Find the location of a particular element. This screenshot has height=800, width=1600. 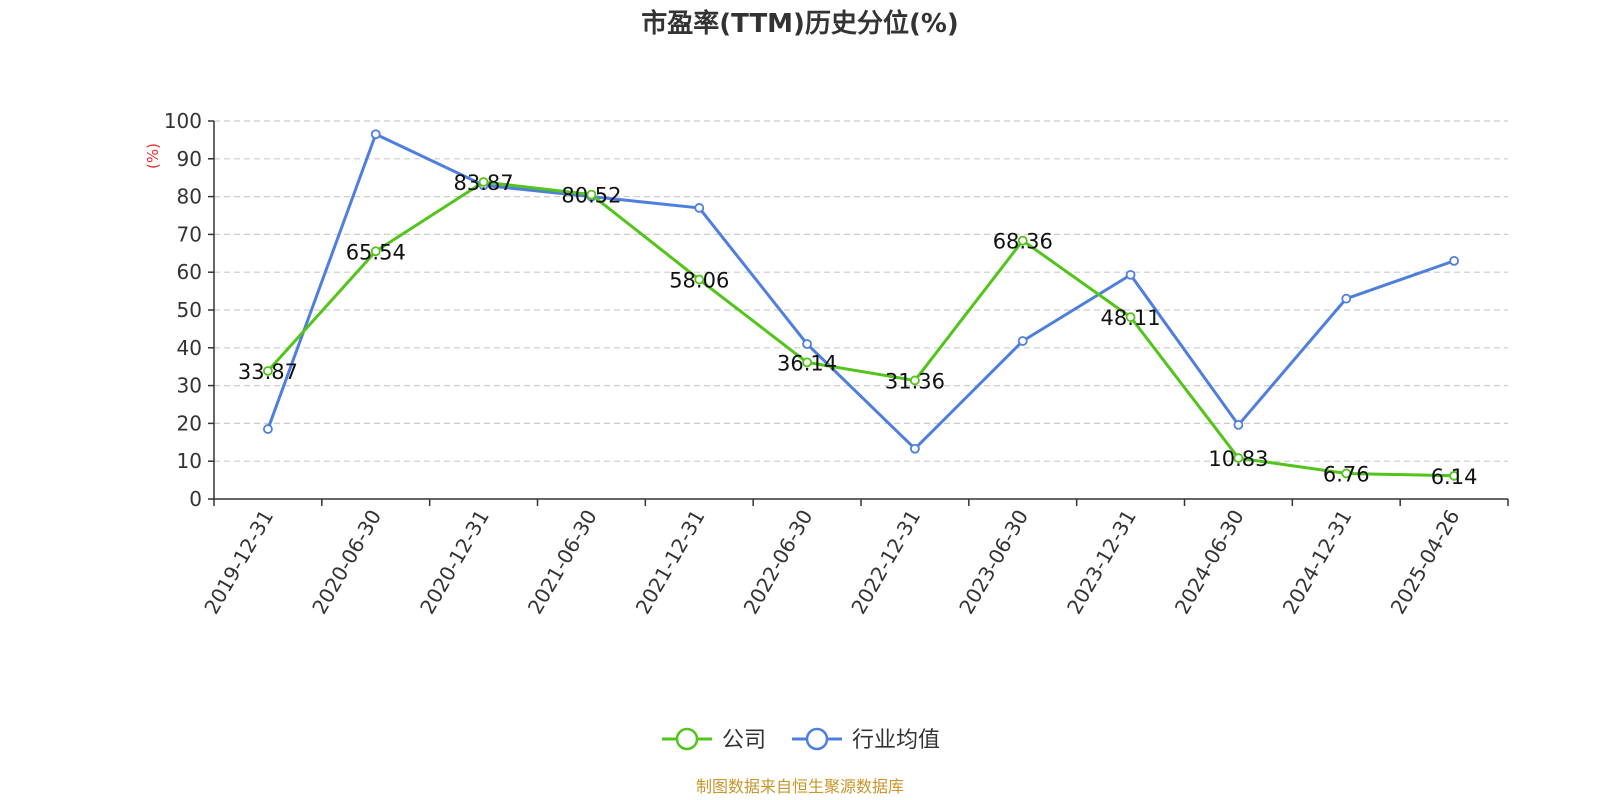

x-tick-label: 2021-06-30 is located at coordinates (562, 562).